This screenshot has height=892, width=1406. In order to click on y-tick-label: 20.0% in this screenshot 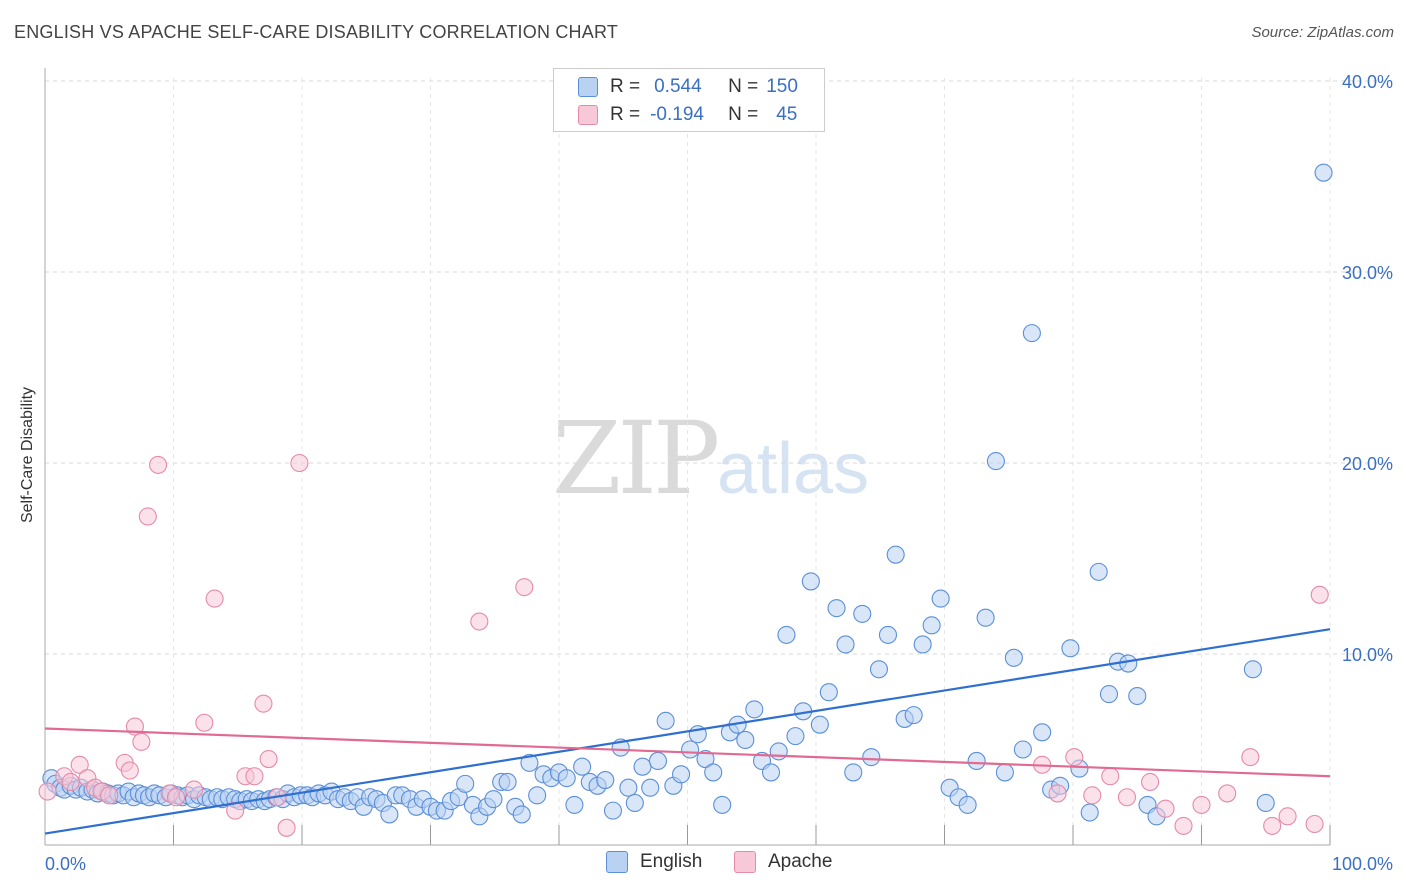, I will do `click(1367, 464)`.